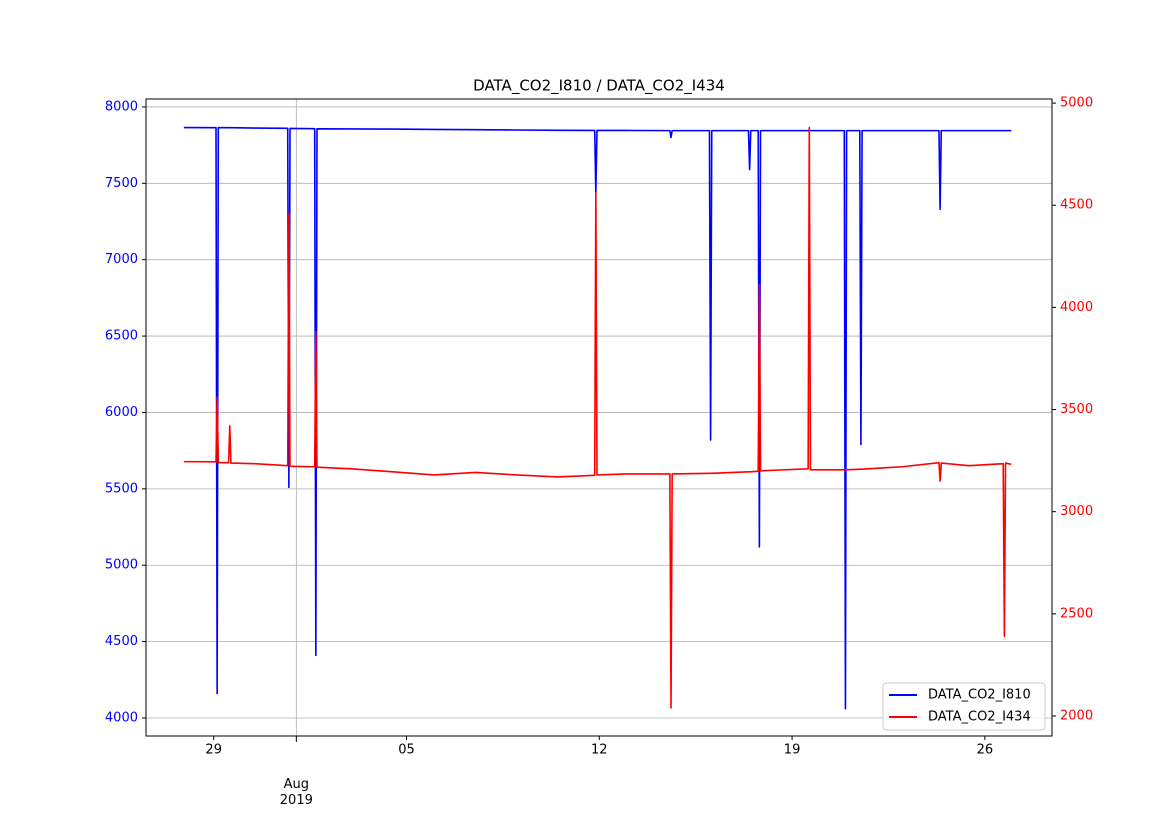 The image size is (1169, 827). I want to click on y-tick-label: 7500, so click(121, 183).